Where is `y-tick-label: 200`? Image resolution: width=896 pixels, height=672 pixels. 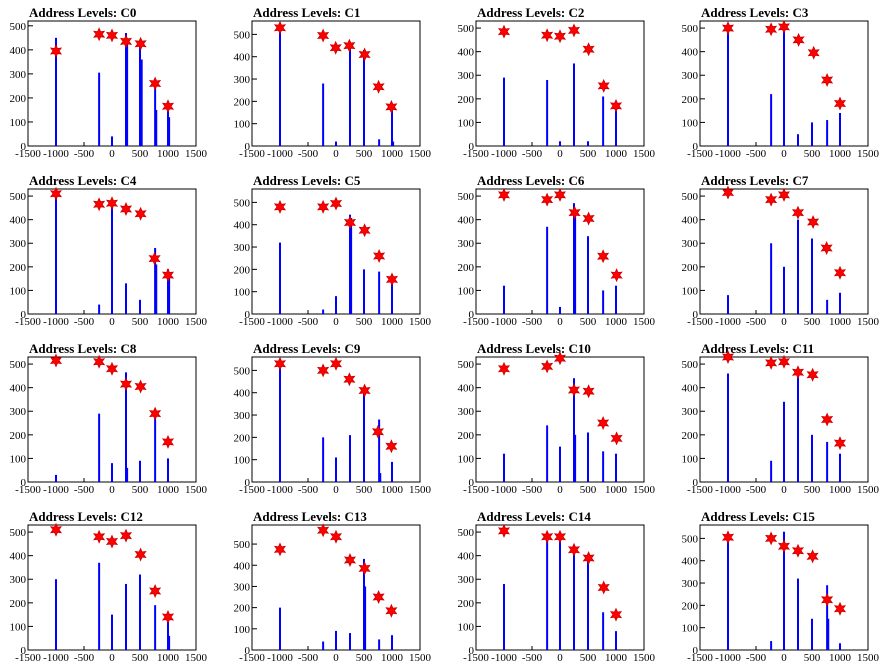 y-tick-label: 200 is located at coordinates (18, 436).